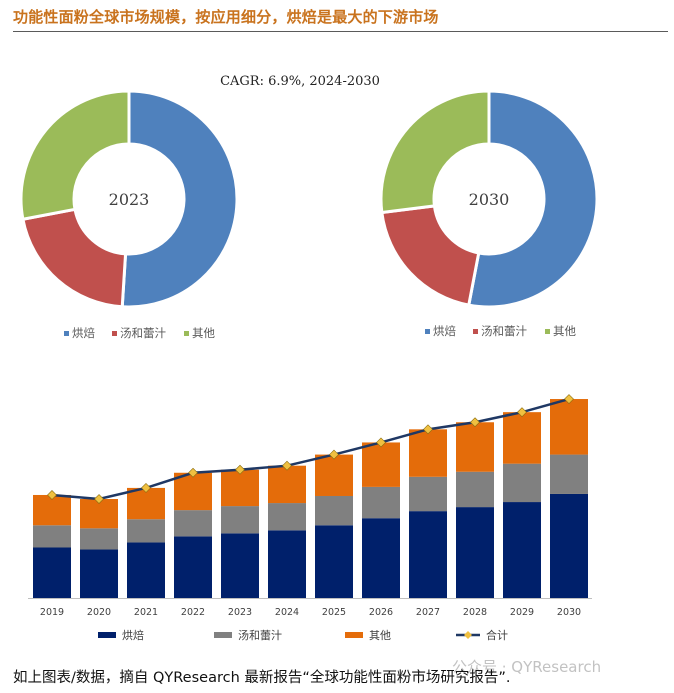 The height and width of the screenshot is (693, 674). I want to click on legend-marker-swatch, so click(468, 635).